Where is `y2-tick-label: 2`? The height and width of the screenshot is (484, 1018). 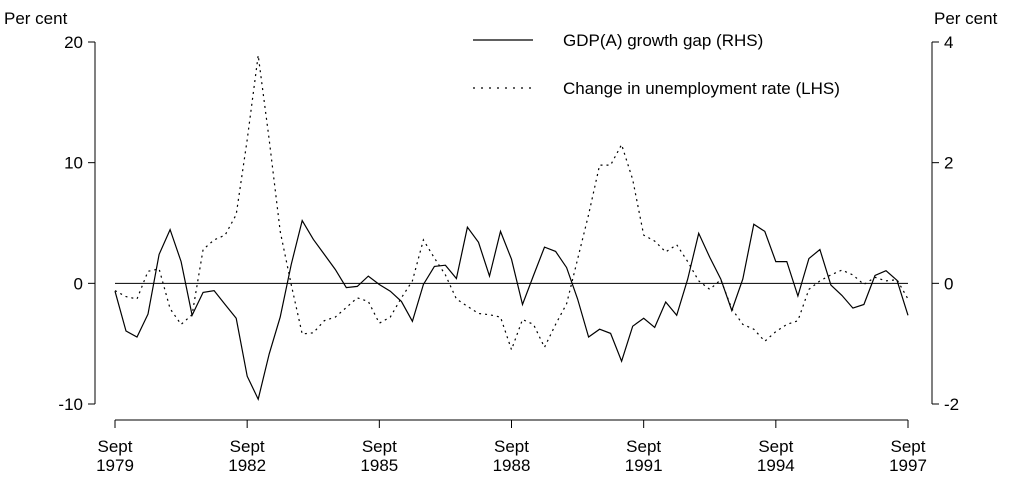 y2-tick-label: 2 is located at coordinates (948, 163).